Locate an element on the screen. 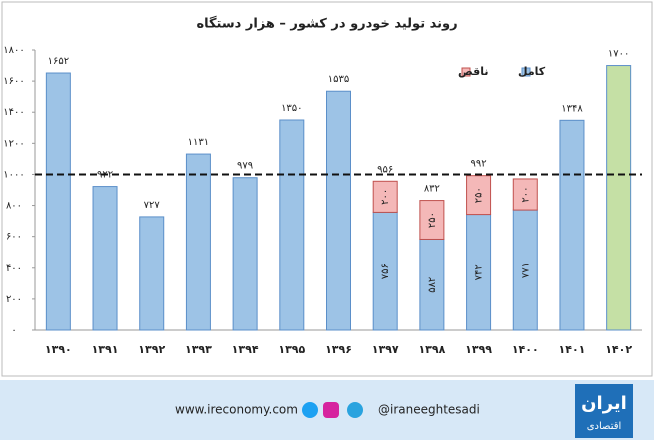 This screenshot has height=440, width=654. x-tick-label: ۱۳۹۲ is located at coordinates (151, 349).